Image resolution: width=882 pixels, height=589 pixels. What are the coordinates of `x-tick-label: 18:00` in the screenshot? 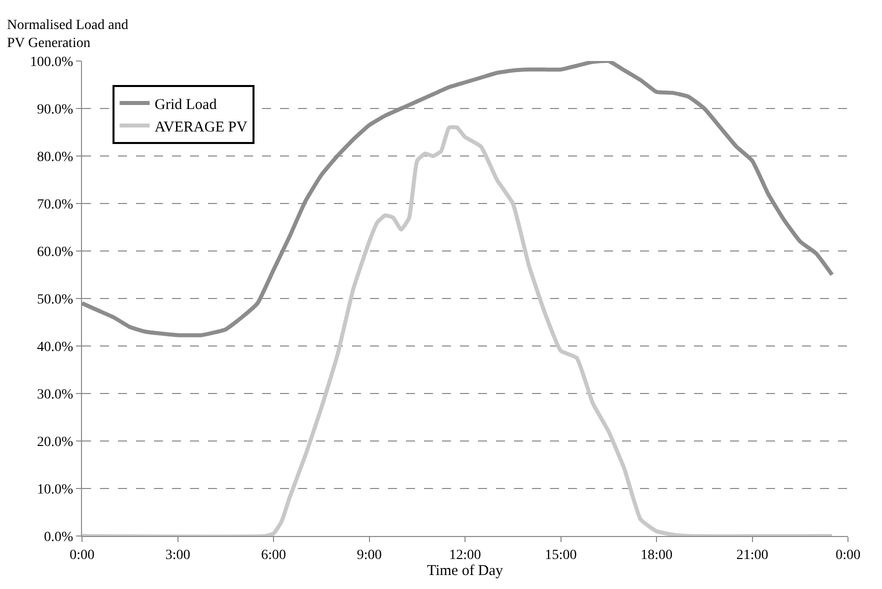 It's located at (656, 555).